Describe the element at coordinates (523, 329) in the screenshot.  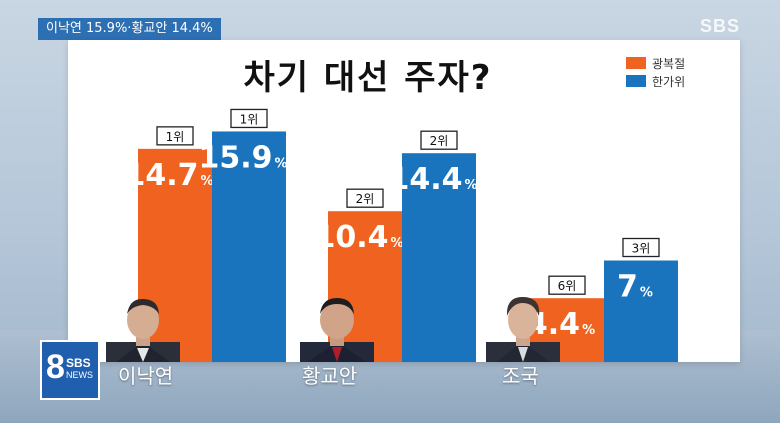
I see `portrait-cho-kuk` at that location.